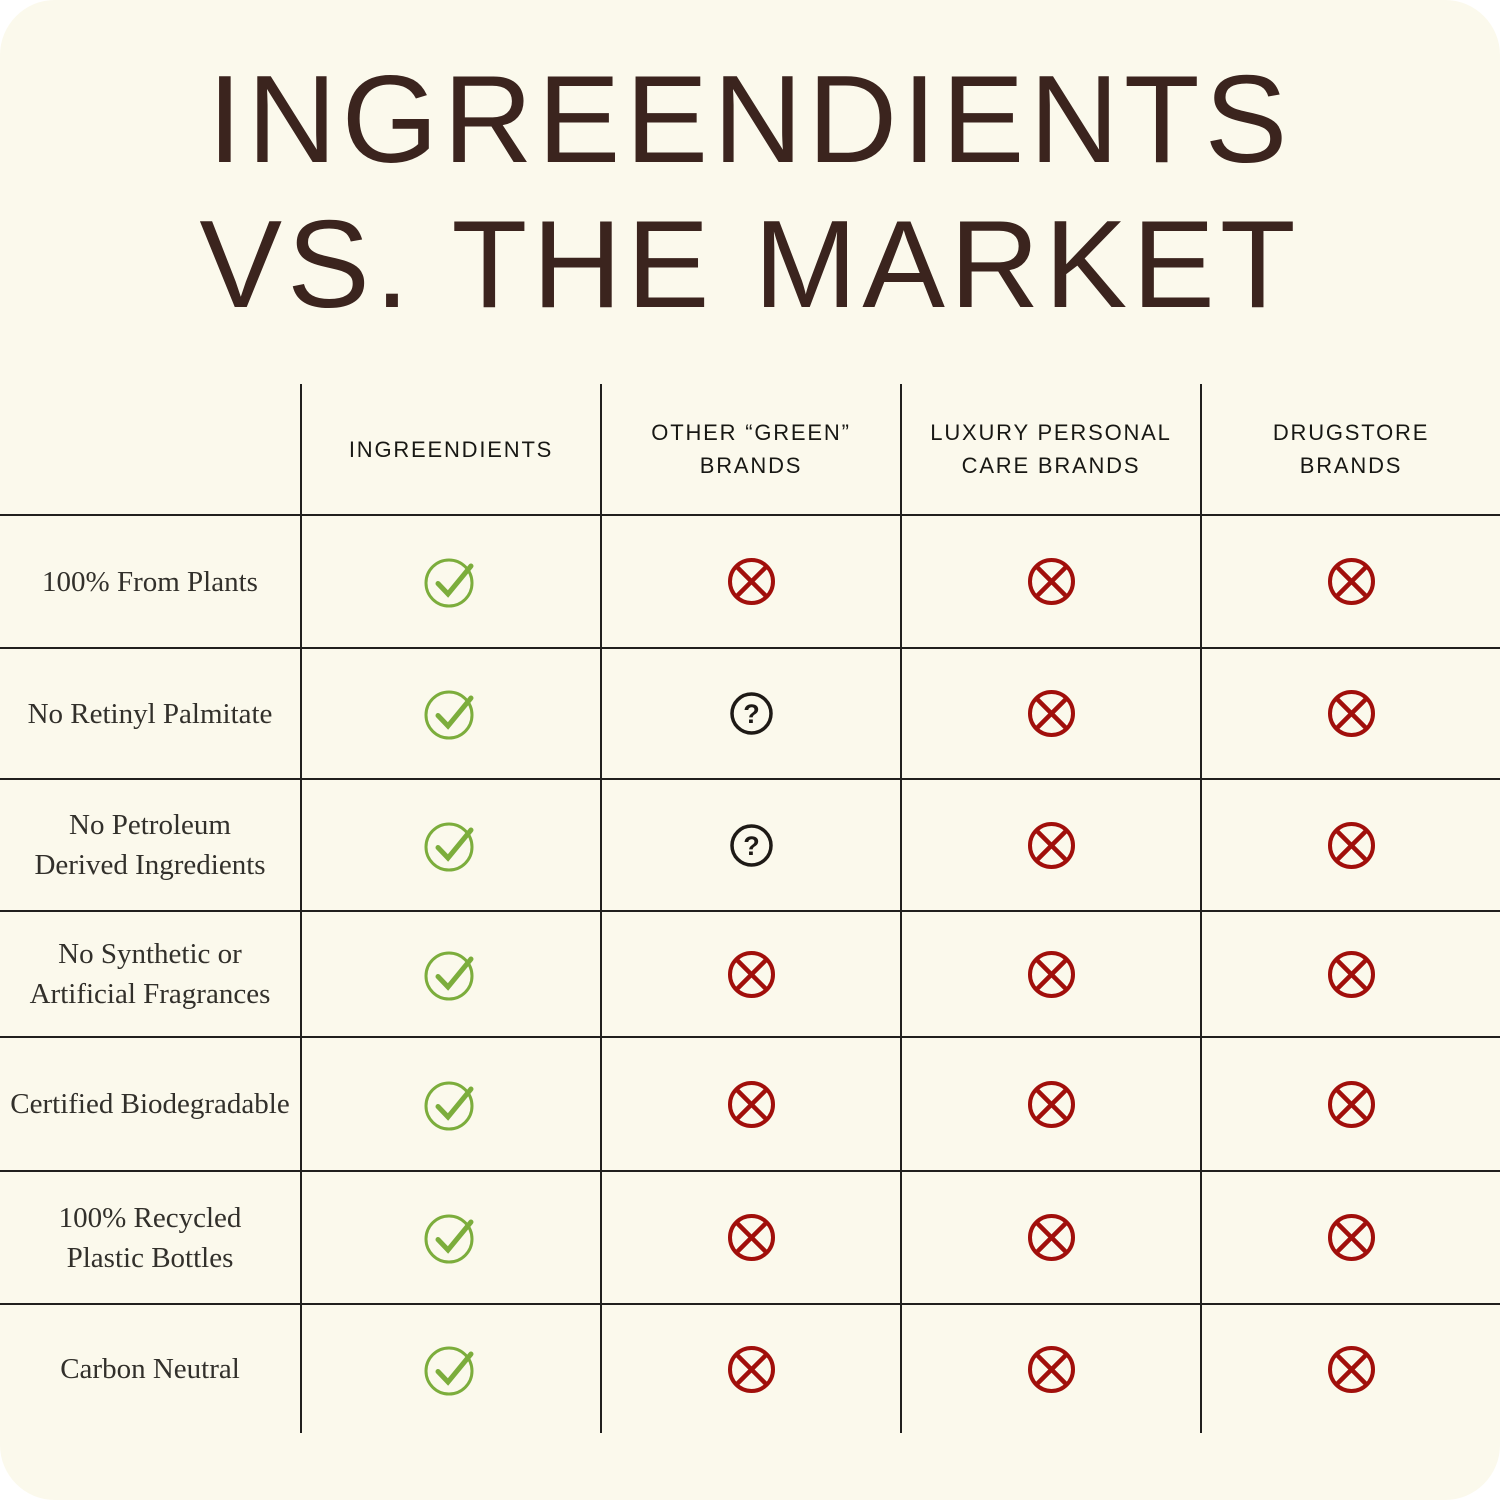  I want to click on column-header-luxury-personal-care-brands: LUXURY PERSONAL CARE BRANDS, so click(1050, 449).